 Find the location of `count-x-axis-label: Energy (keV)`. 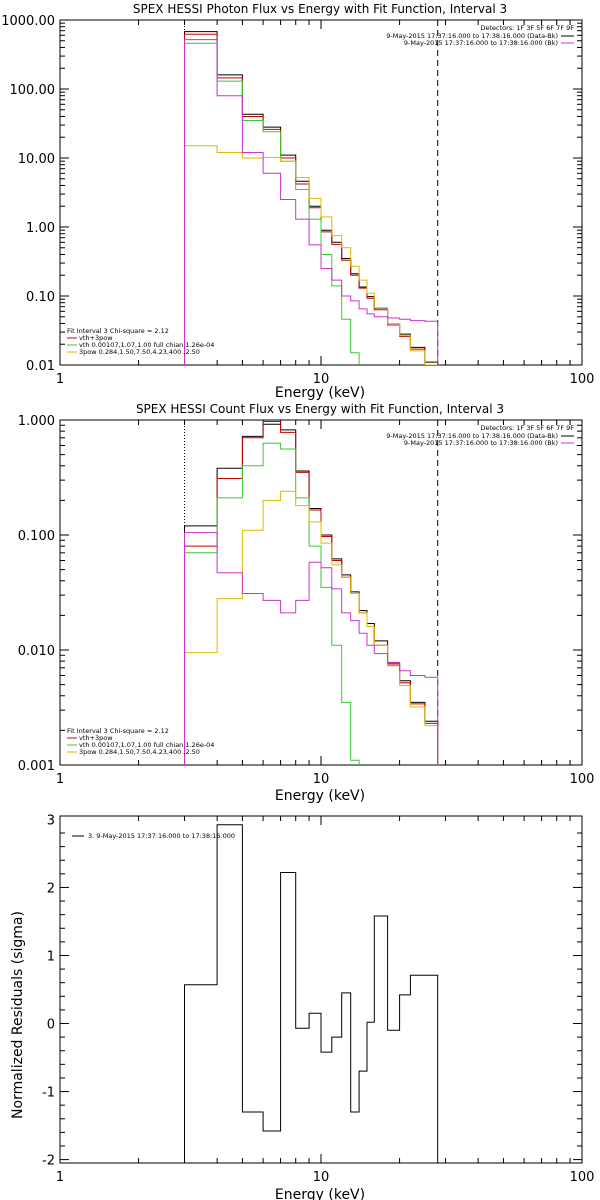

count-x-axis-label: Energy (keV) is located at coordinates (320, 796).